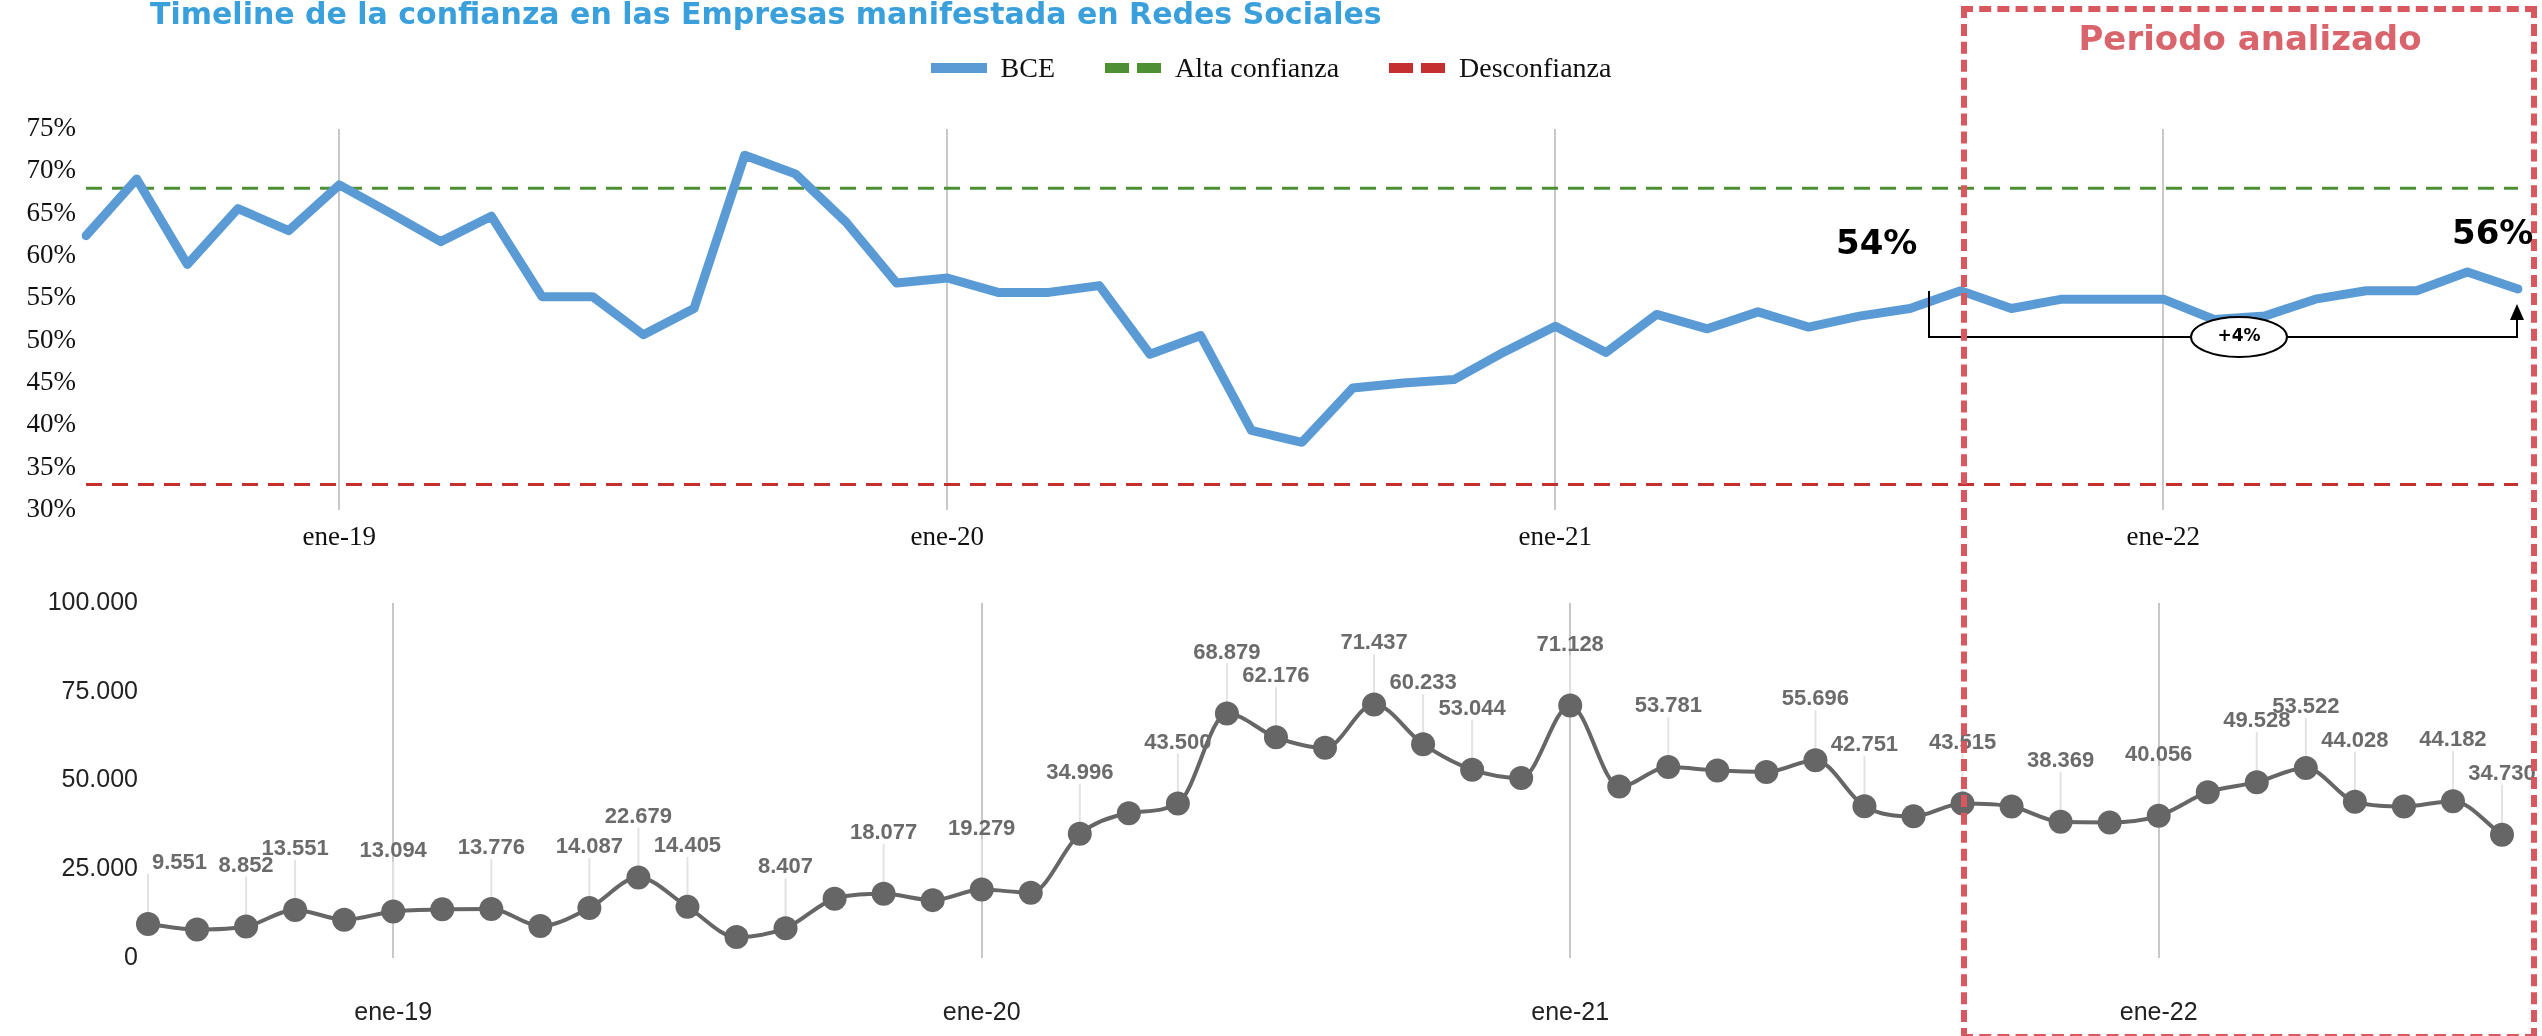 This screenshot has width=2542, height=1036. What do you see at coordinates (99, 778) in the screenshot?
I see `y-tick-label: 50.000` at bounding box center [99, 778].